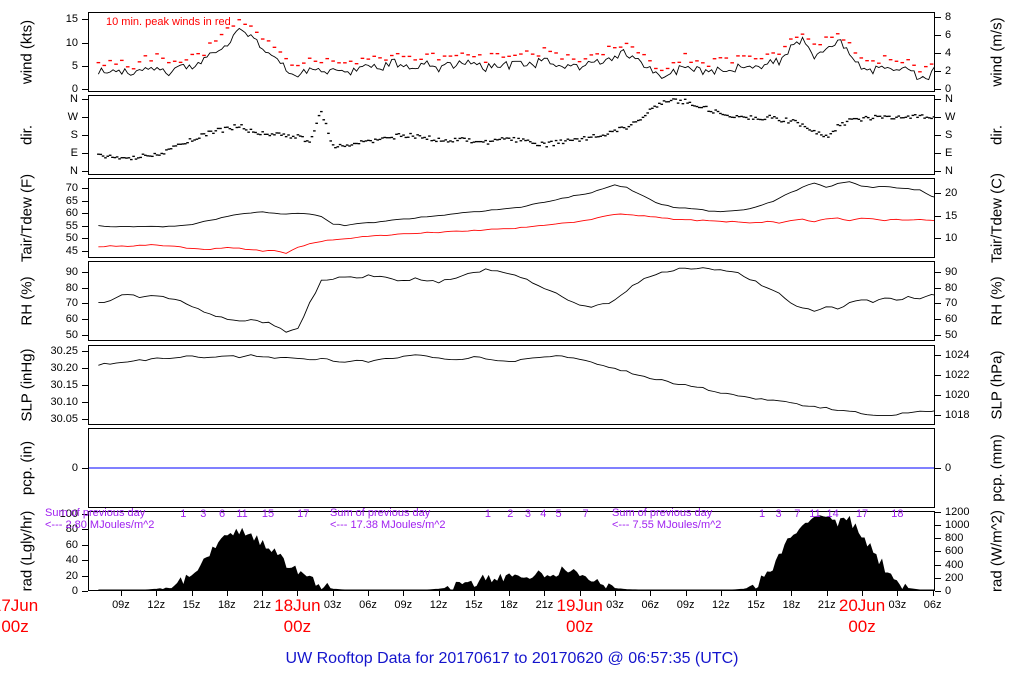 This screenshot has width=1024, height=700. I want to click on tick-label-right: 800, so click(954, 538).